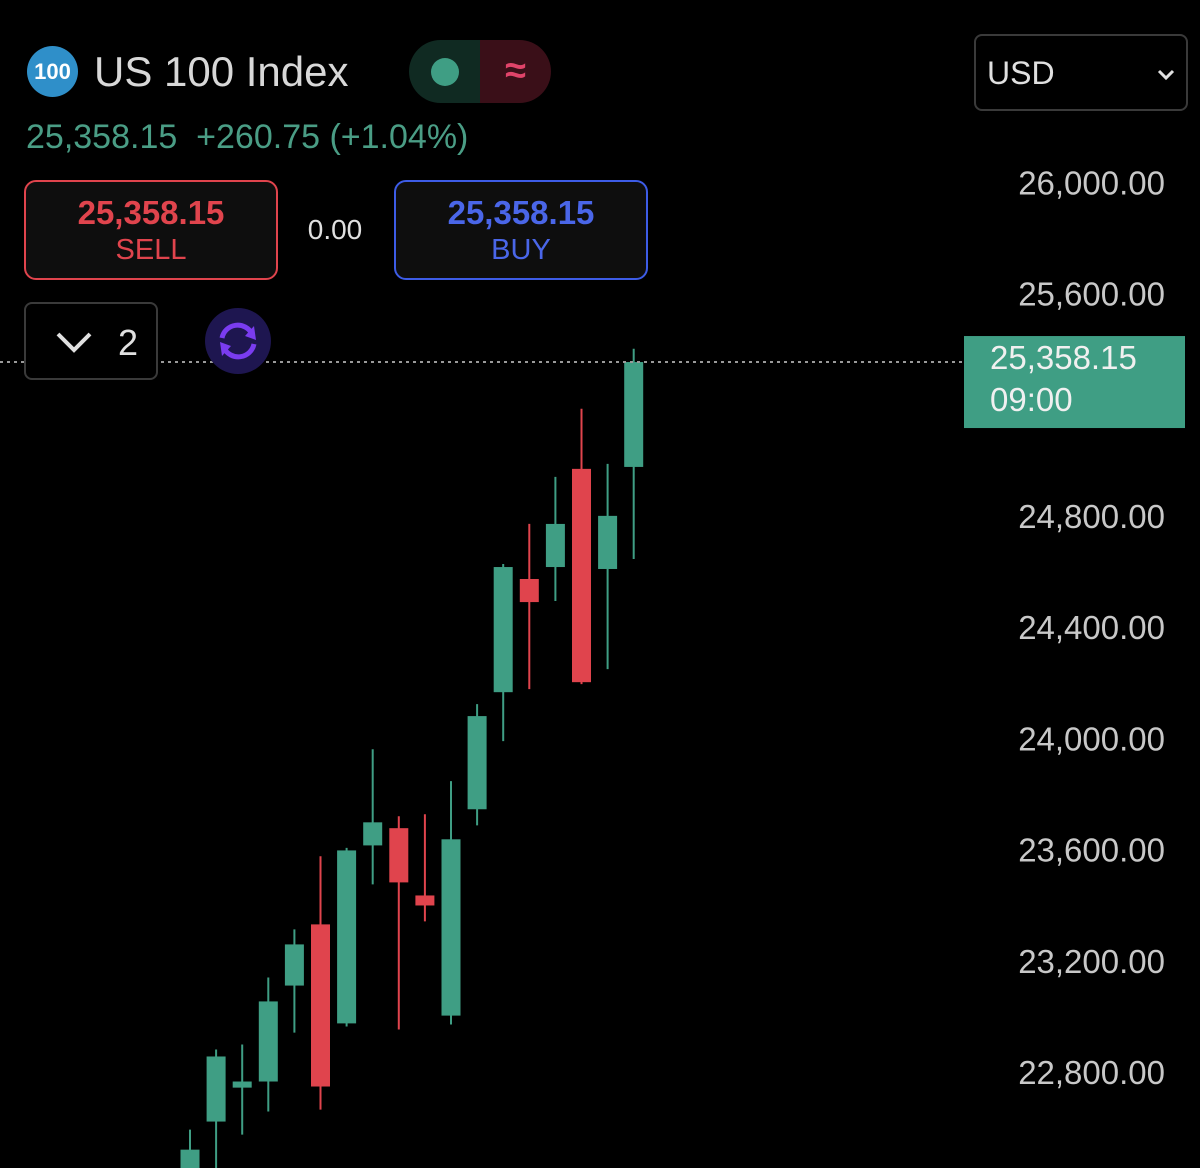 The image size is (1200, 1168). What do you see at coordinates (102, 137) in the screenshot?
I see `price: 25,358.15` at bounding box center [102, 137].